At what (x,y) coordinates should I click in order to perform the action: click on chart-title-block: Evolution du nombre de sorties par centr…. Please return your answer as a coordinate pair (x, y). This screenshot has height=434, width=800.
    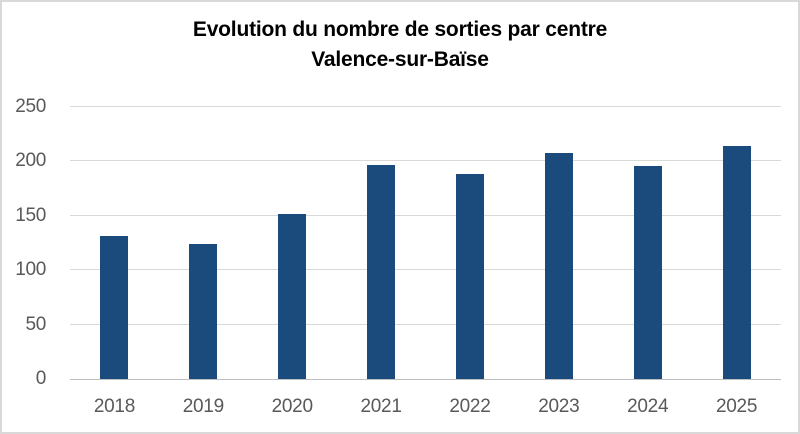
    Looking at the image, I should click on (400, 45).